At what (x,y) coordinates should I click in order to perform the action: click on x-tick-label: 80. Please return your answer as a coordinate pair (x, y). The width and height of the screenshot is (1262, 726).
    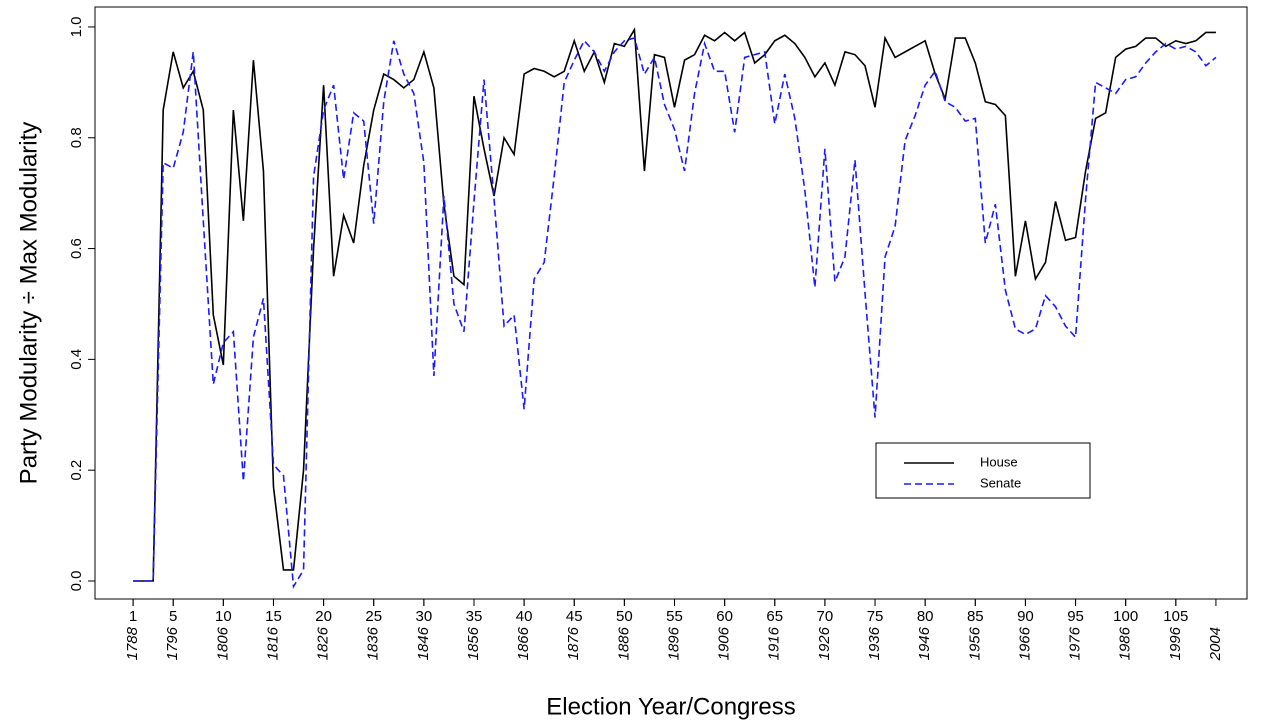
    Looking at the image, I should click on (925, 616).